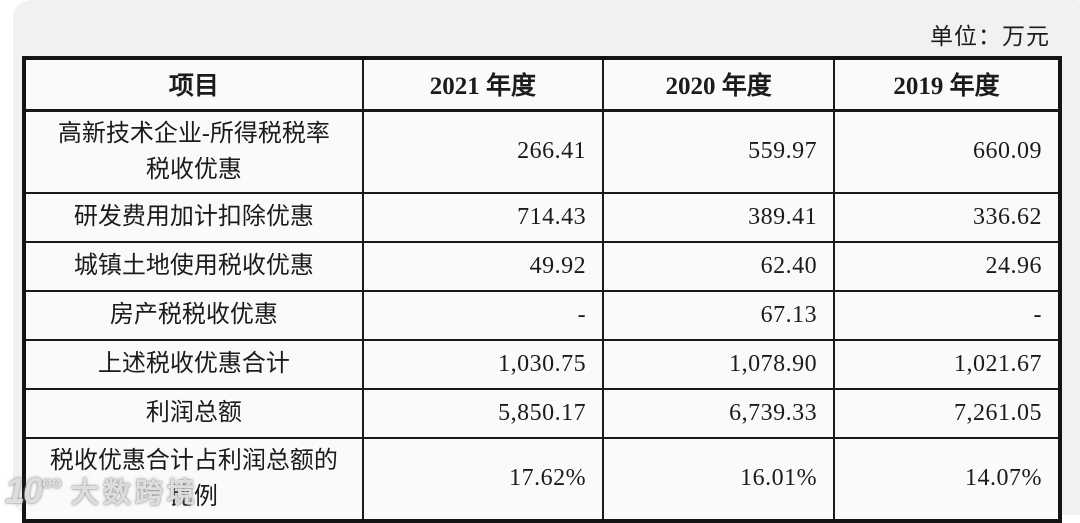 Image resolution: width=1080 pixels, height=523 pixels. What do you see at coordinates (947, 315) in the screenshot?
I see `value-cell-2019: -` at bounding box center [947, 315].